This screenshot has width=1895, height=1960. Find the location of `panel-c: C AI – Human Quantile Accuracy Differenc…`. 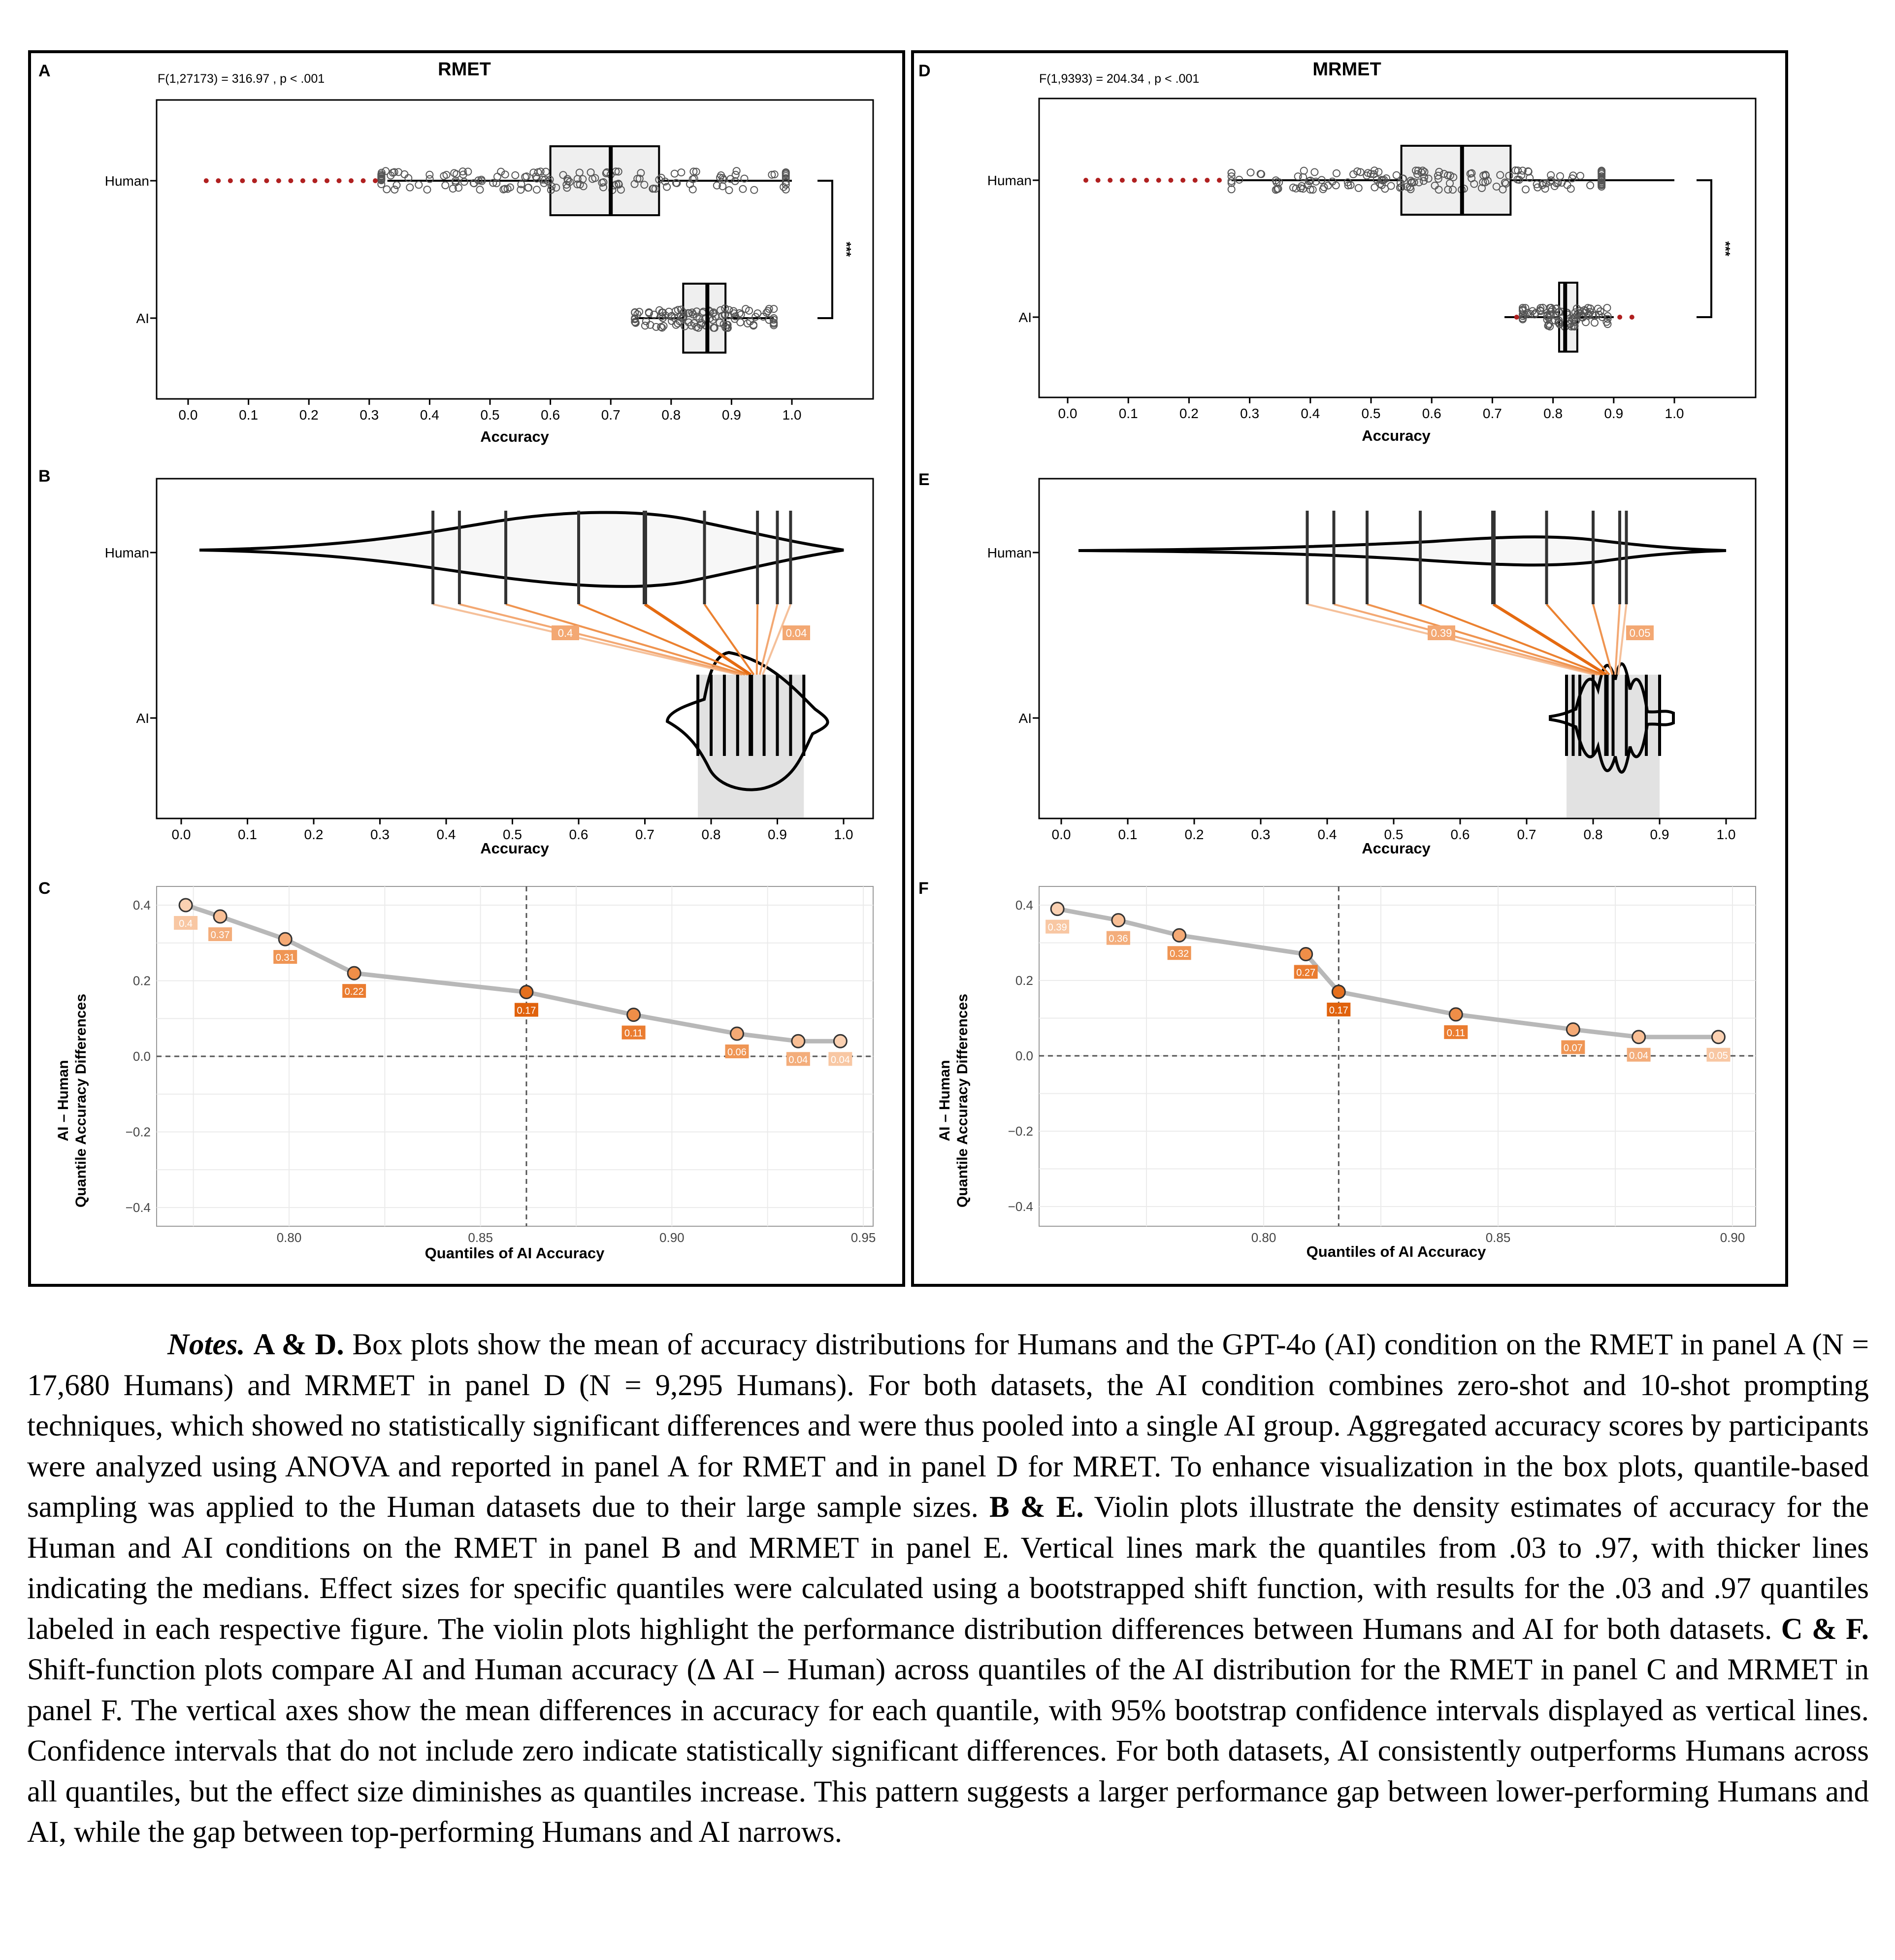

panel-c: C AI – Human Quantile Accuracy Differenc… is located at coordinates (457, 1071).